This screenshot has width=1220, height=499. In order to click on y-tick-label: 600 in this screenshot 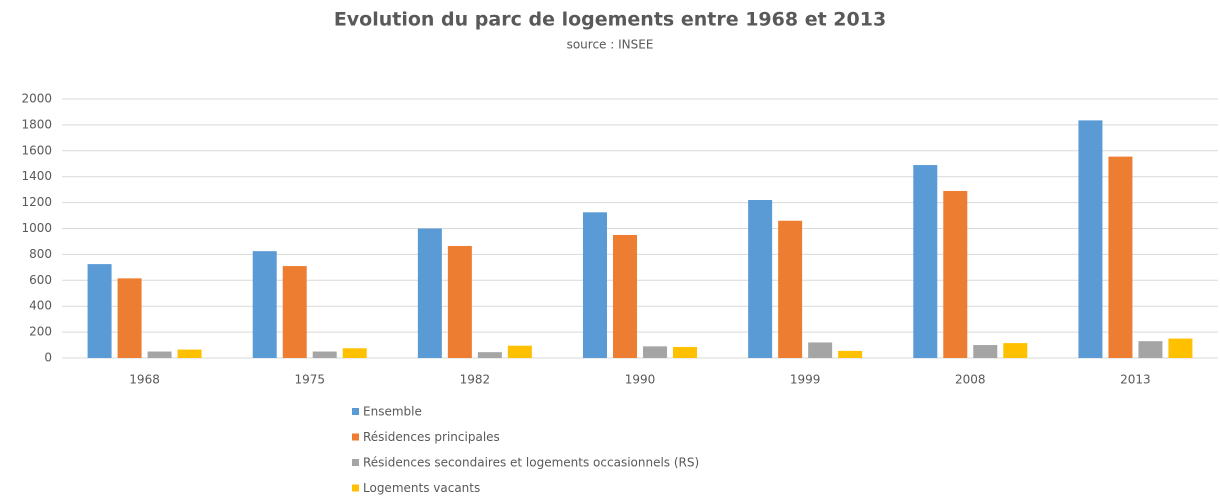, I will do `click(40, 280)`.